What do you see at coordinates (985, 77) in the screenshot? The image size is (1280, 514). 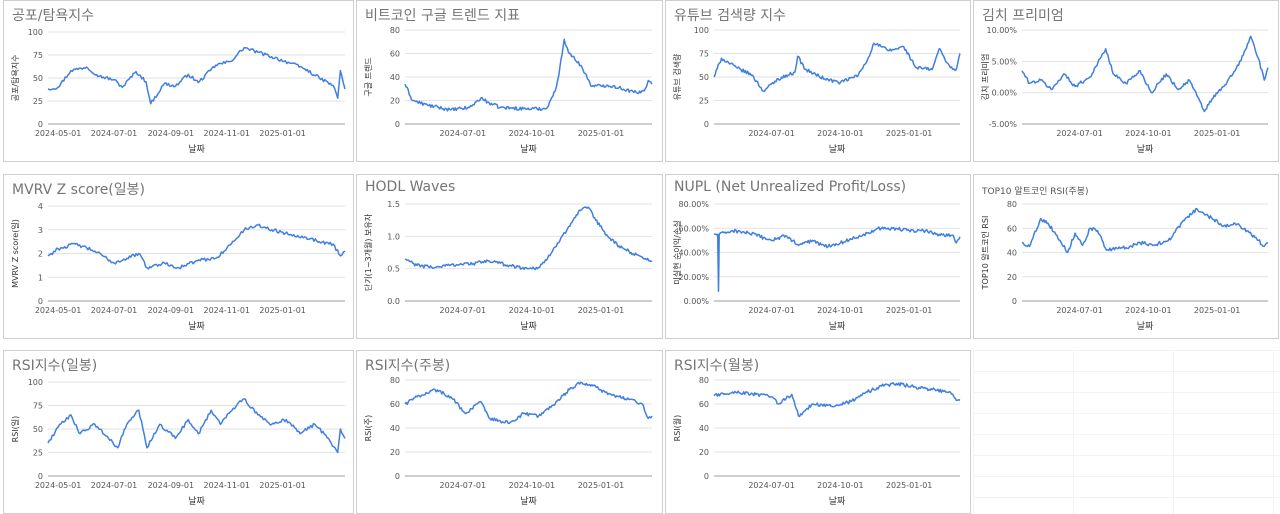 I see `y-axis-title: 김치 프리미엄` at bounding box center [985, 77].